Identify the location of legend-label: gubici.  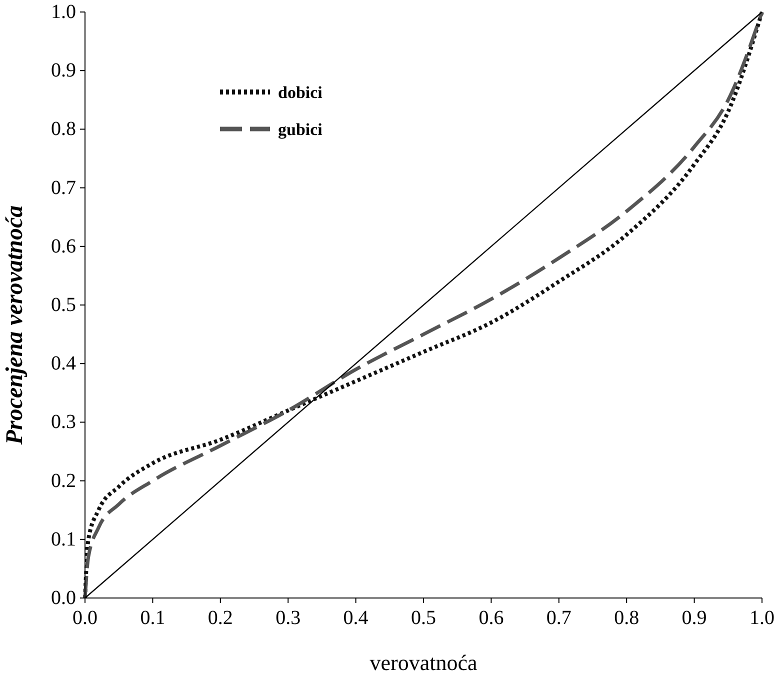
(300, 129).